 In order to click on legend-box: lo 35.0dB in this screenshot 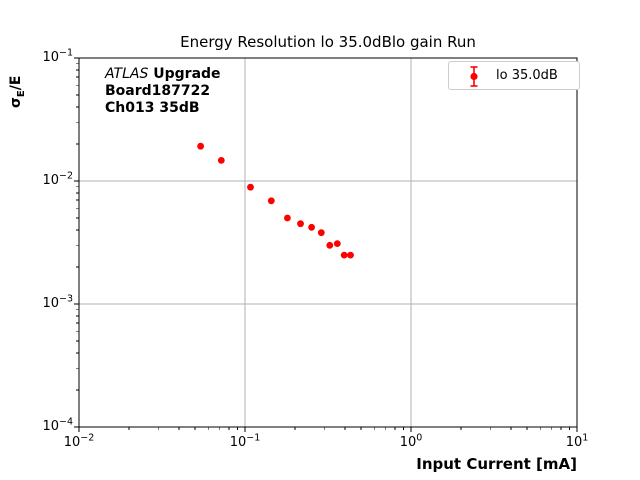, I will do `click(514, 75)`.